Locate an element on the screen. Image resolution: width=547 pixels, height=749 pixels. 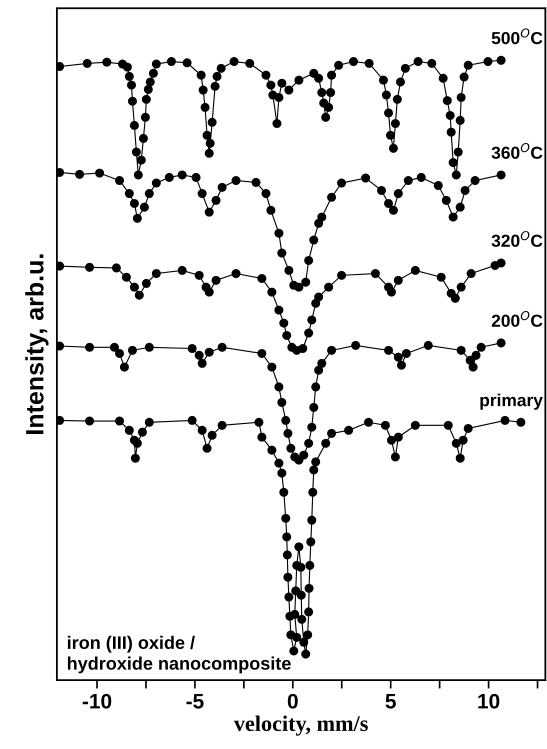
y-axis-title: Intensity, arb.u. is located at coordinates (37, 344).